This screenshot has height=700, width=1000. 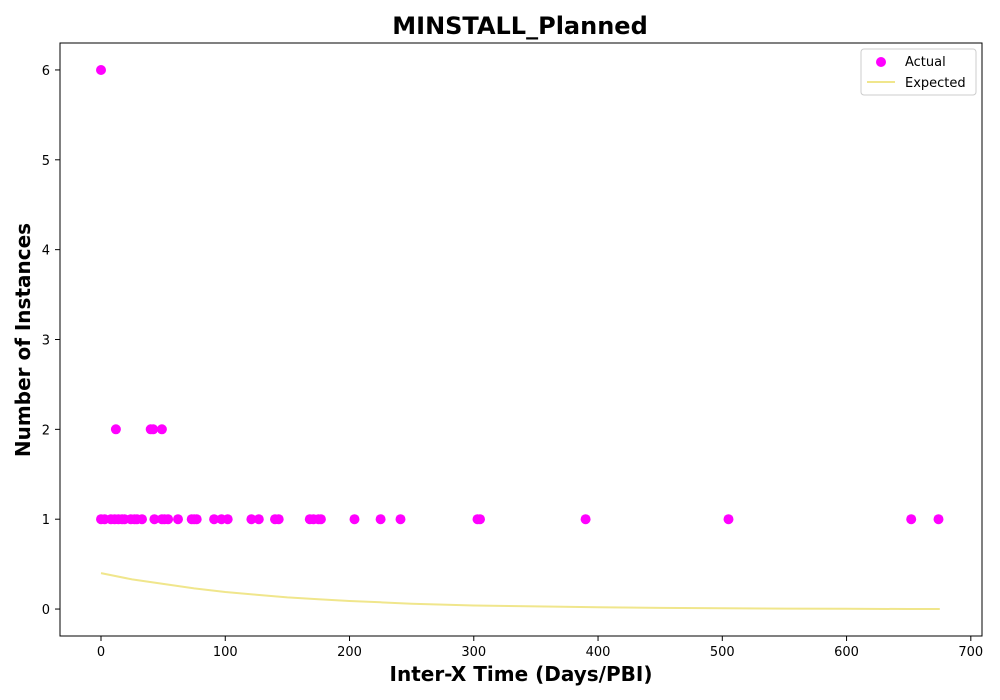 What do you see at coordinates (23, 340) in the screenshot?
I see `y-axis-label: Number of Instances` at bounding box center [23, 340].